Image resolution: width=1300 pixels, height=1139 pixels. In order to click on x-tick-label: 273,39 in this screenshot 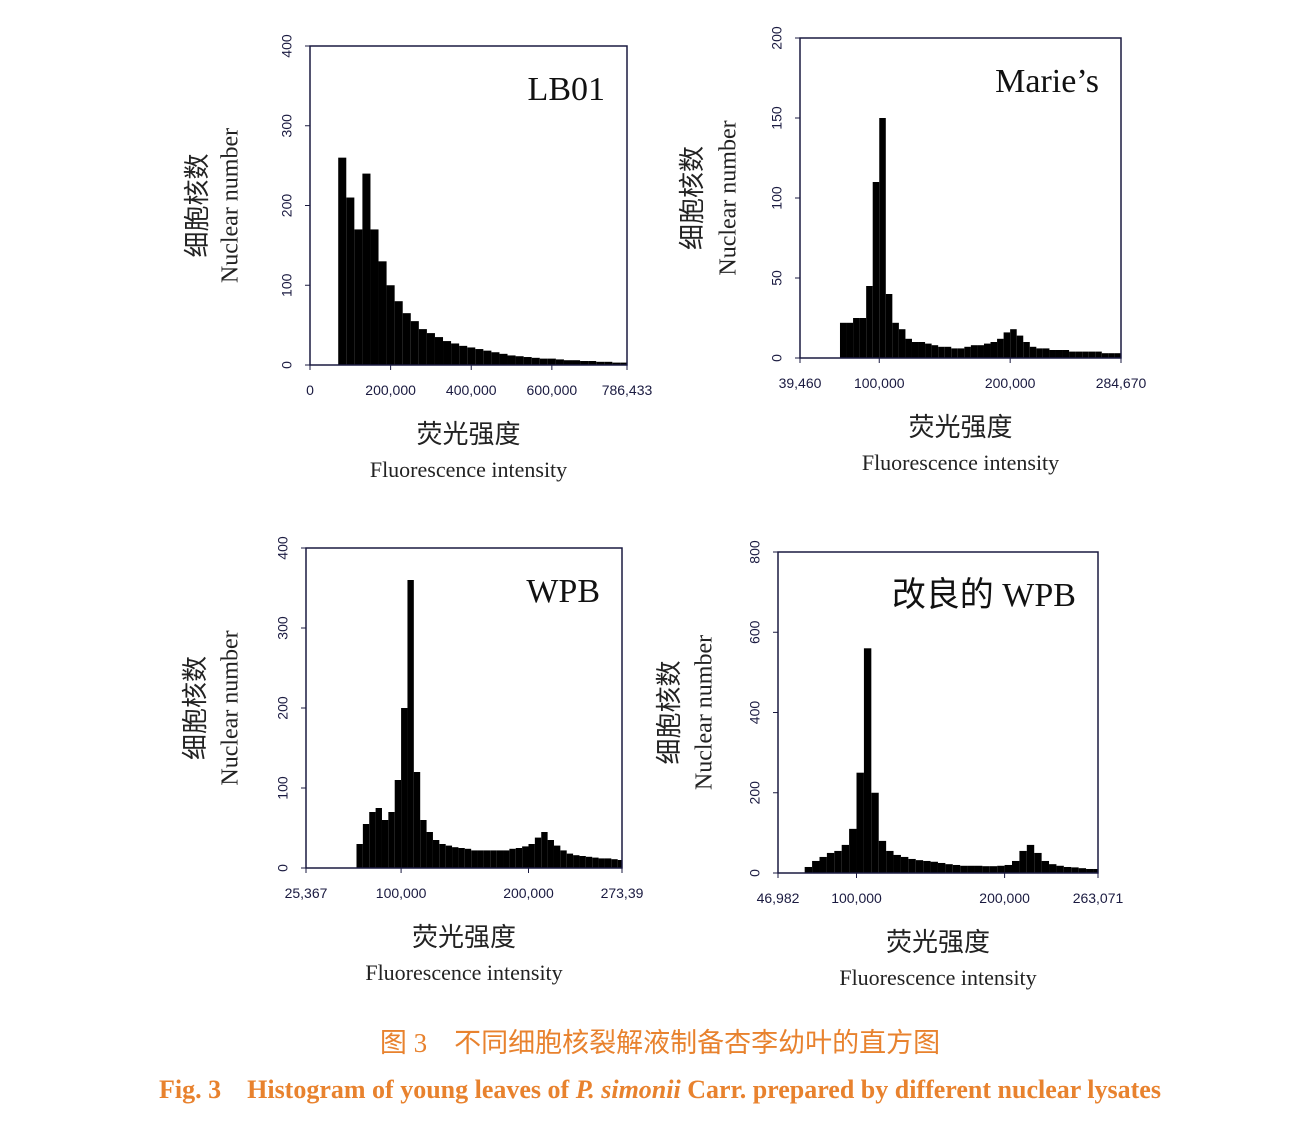, I will do `click(622, 893)`.